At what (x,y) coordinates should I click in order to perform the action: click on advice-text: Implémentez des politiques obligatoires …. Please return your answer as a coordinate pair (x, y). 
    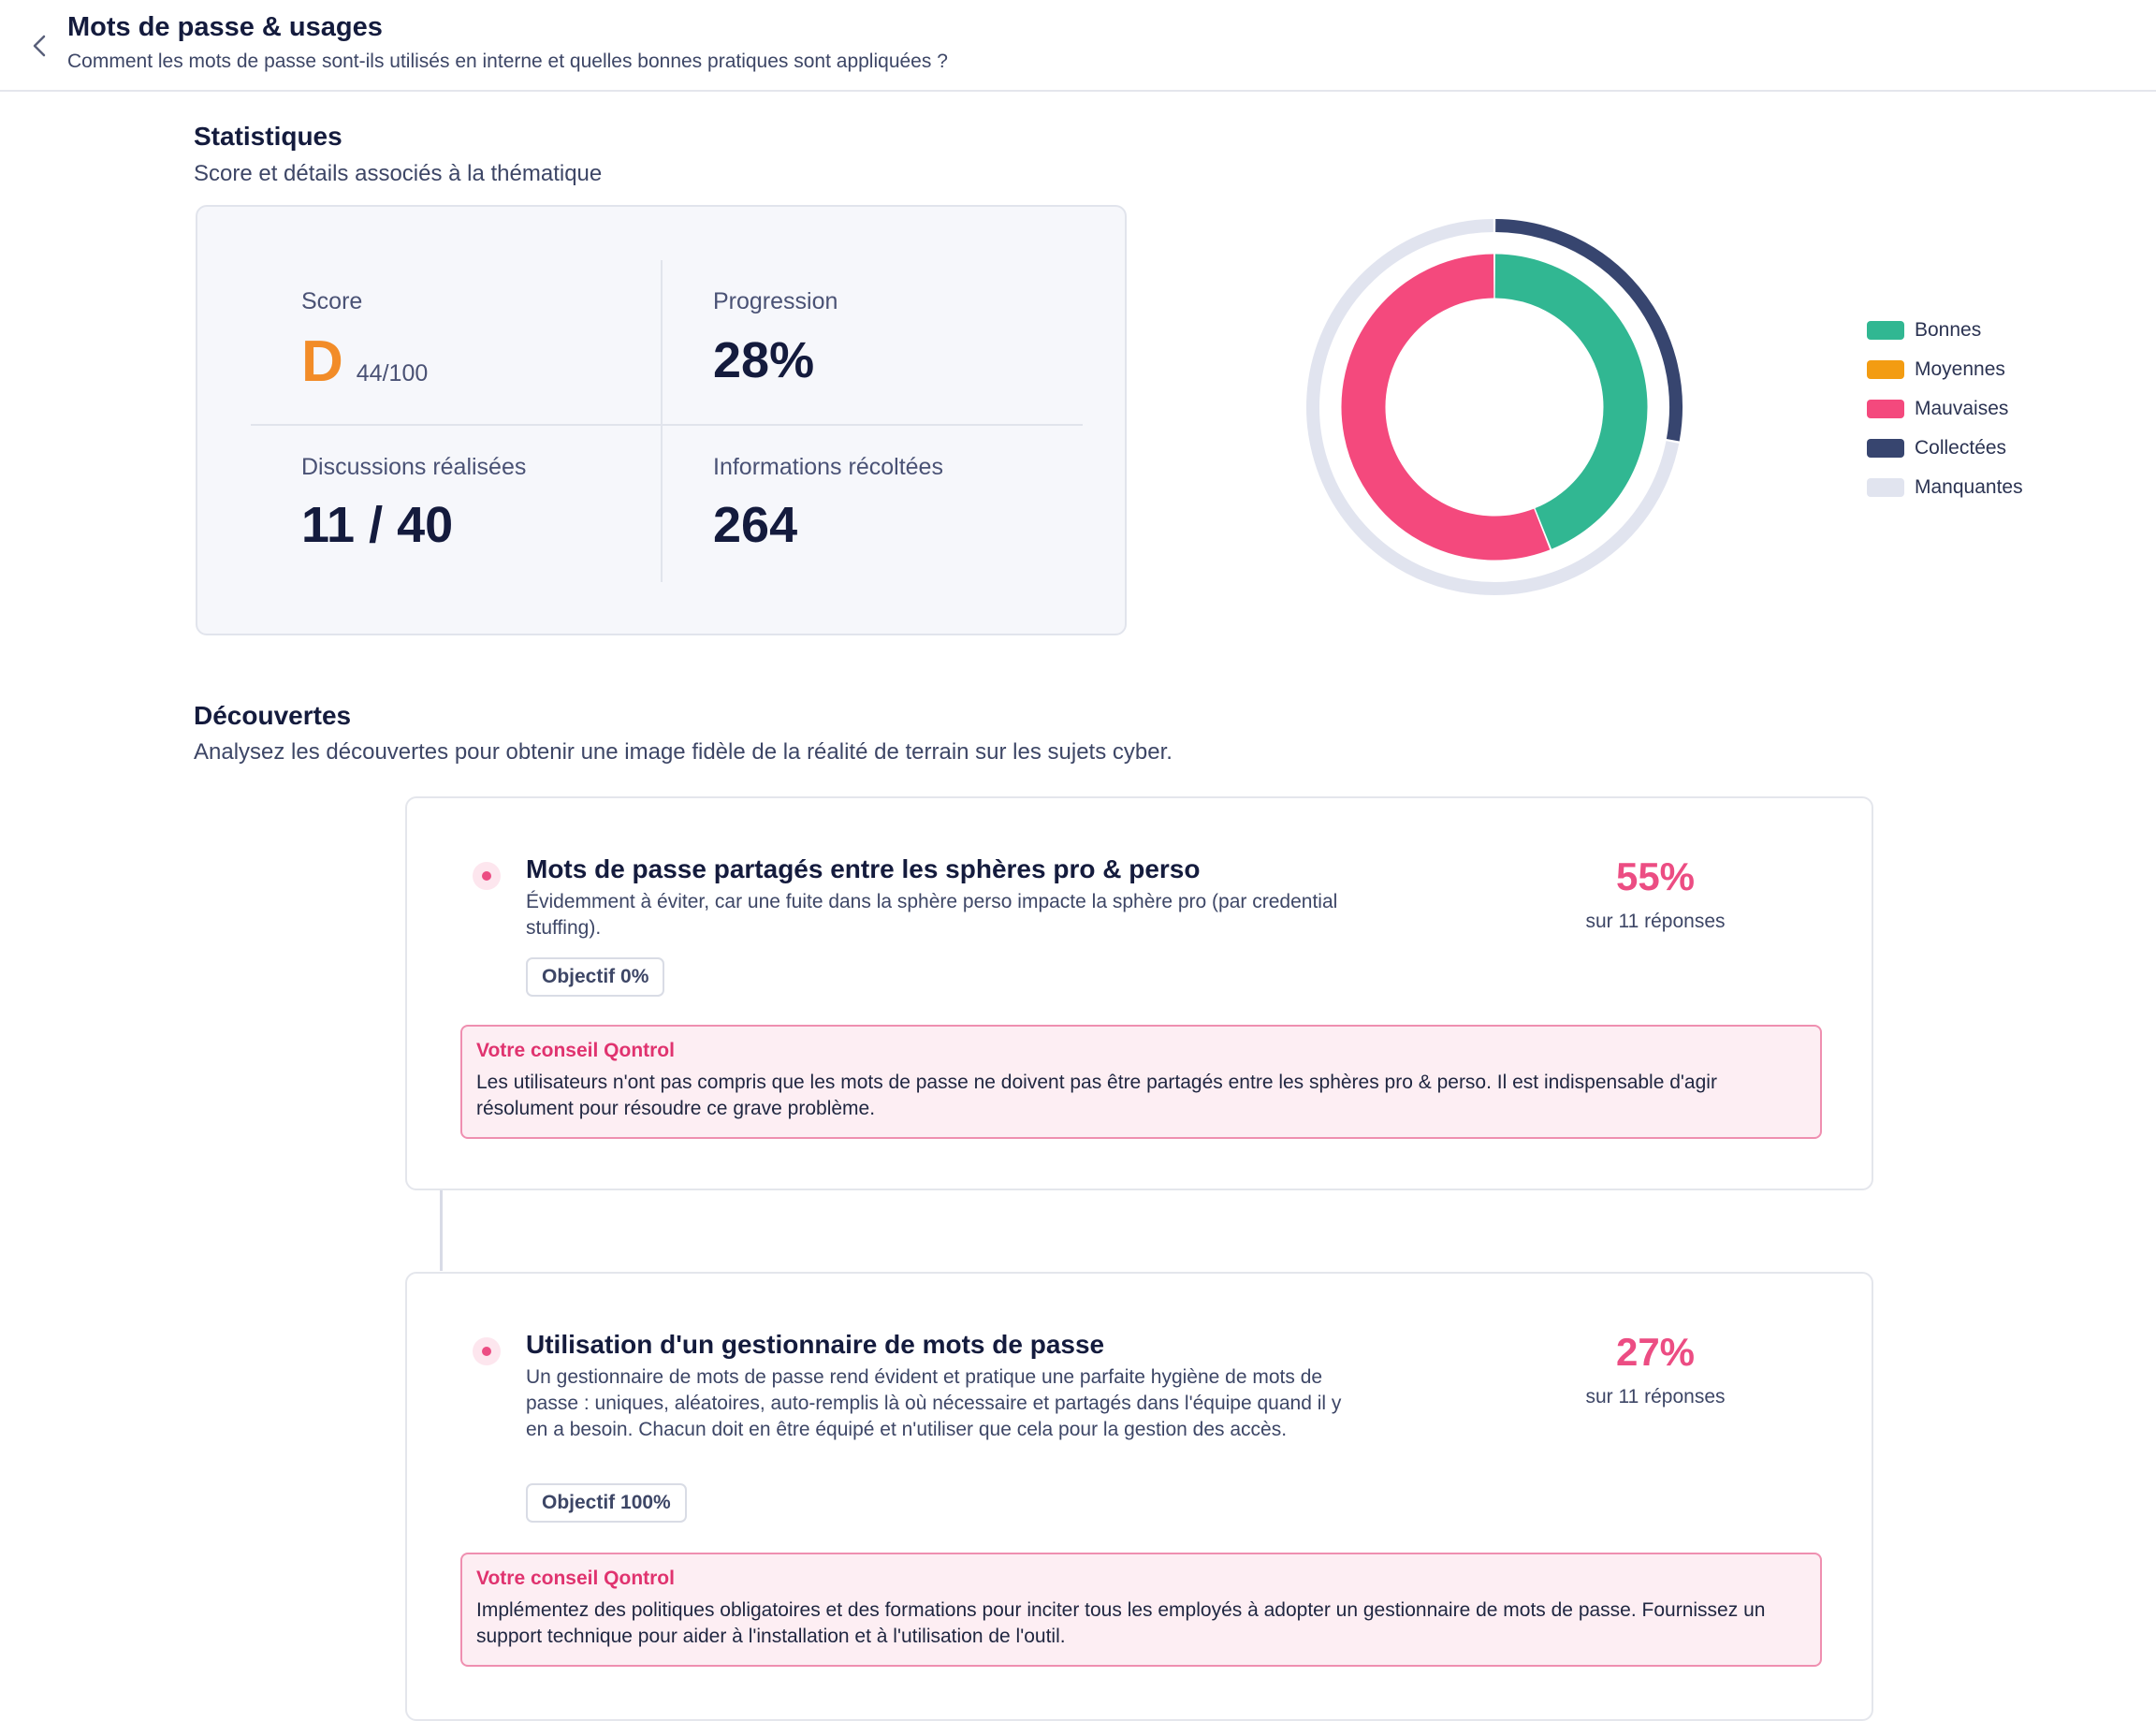
    Looking at the image, I should click on (1121, 1623).